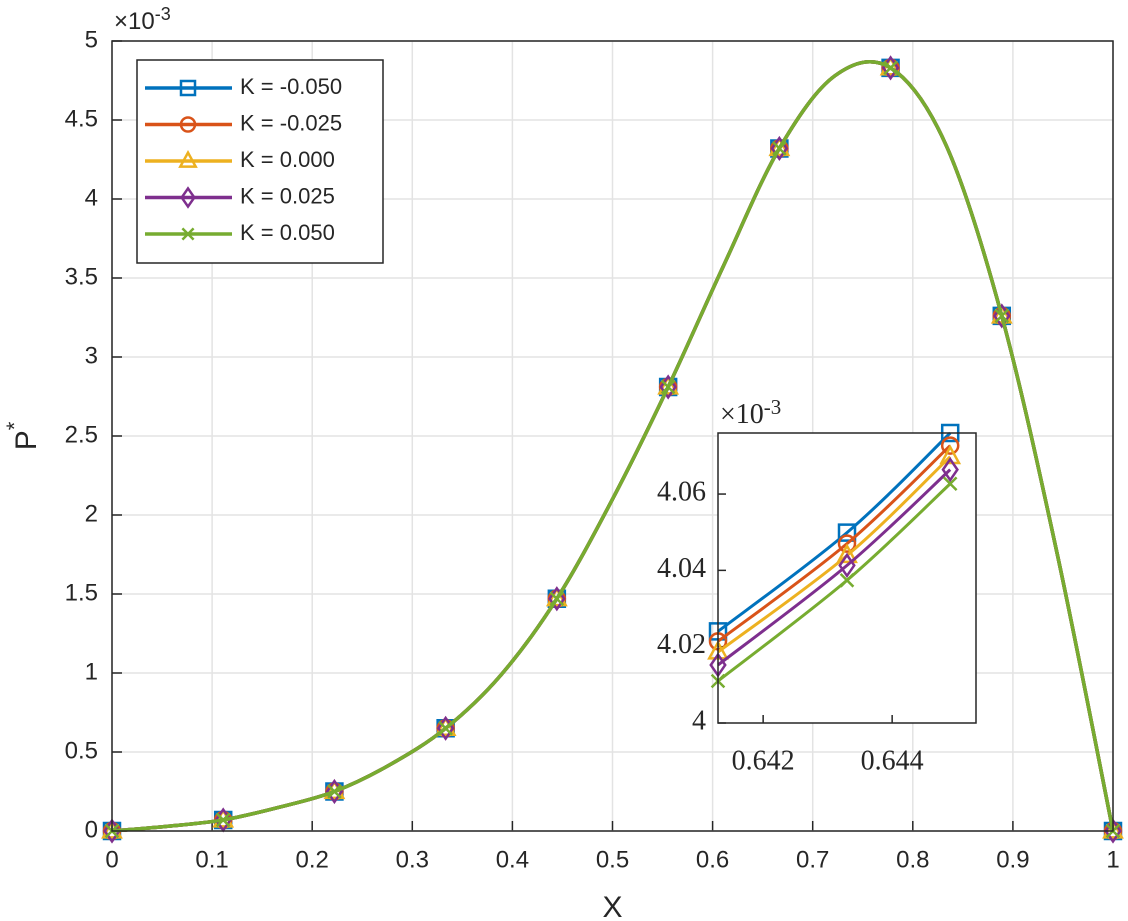 The width and height of the screenshot is (1128, 921). What do you see at coordinates (892, 760) in the screenshot?
I see `x-tick-label: 0.644` at bounding box center [892, 760].